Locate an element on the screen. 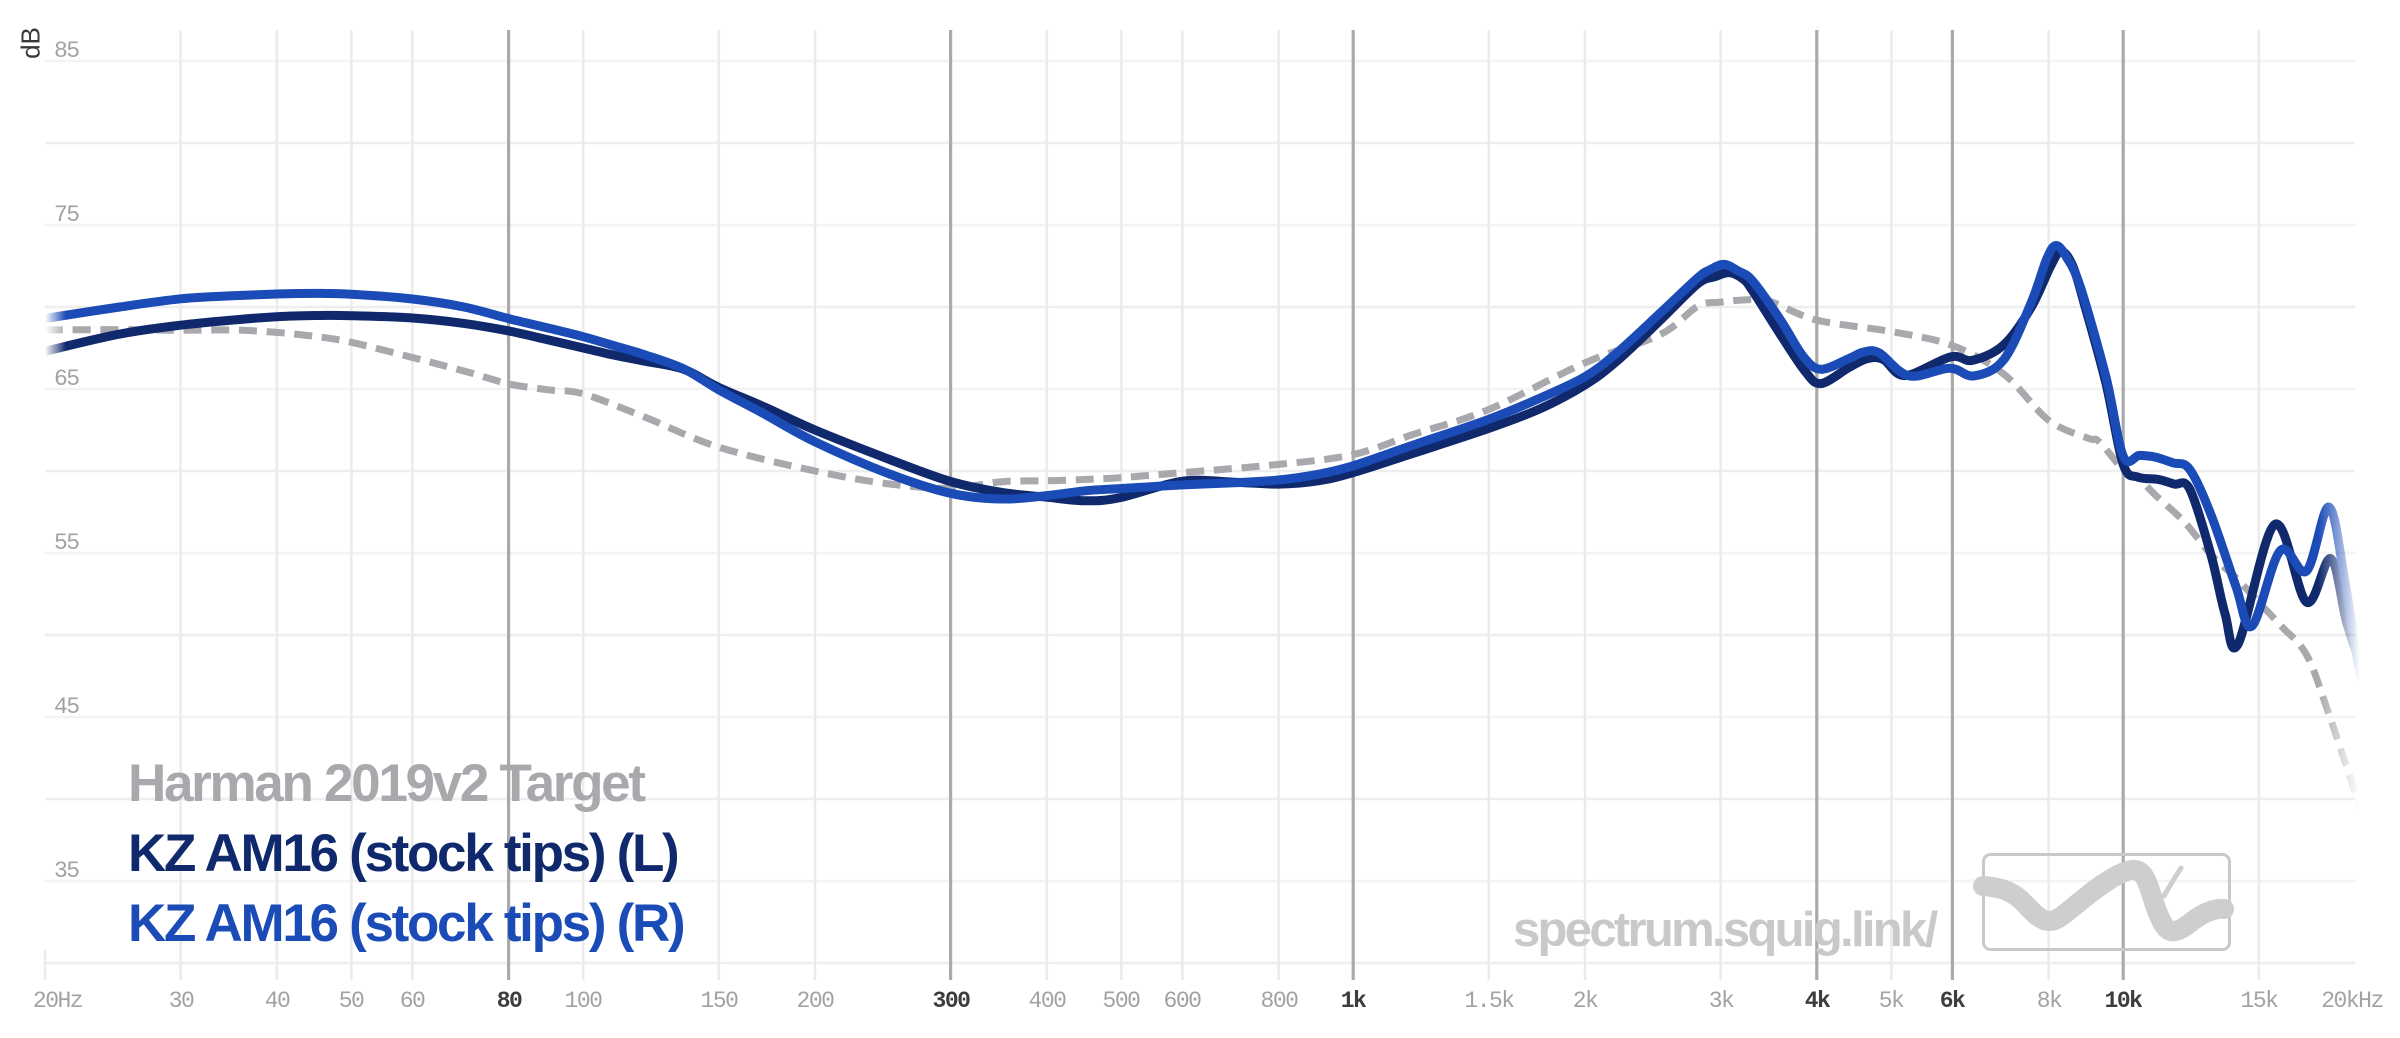 This screenshot has width=2400, height=1038. svg-text: 5k is located at coordinates (1891, 1001).